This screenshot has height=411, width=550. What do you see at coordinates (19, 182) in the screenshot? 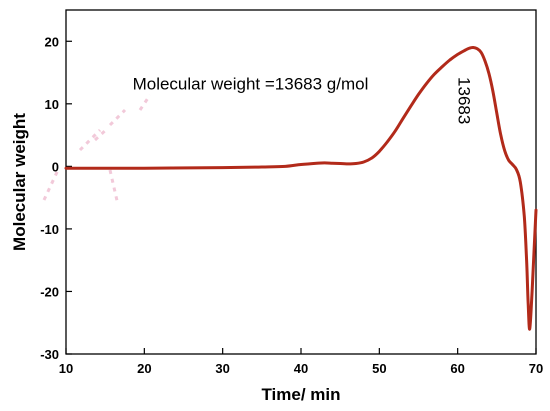
I see `y-axis-title: Molecular weight` at bounding box center [19, 182].